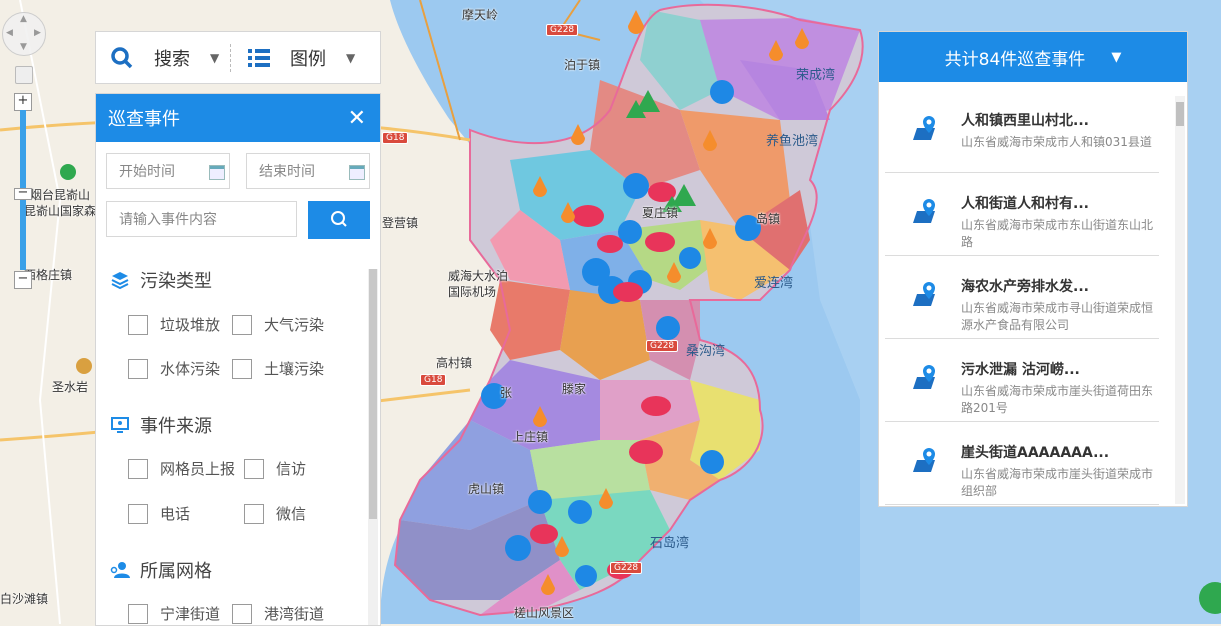 This screenshot has width=1221, height=626. I want to click on section-title: 事件来源, so click(176, 426).